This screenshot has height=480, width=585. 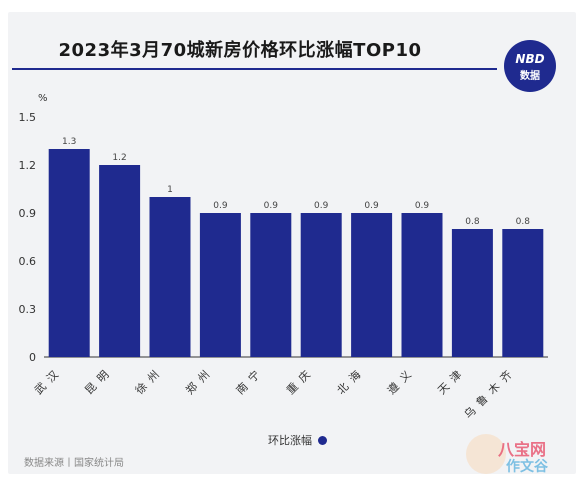 What do you see at coordinates (530, 76) in the screenshot?
I see `logo-line2: 数据` at bounding box center [530, 76].